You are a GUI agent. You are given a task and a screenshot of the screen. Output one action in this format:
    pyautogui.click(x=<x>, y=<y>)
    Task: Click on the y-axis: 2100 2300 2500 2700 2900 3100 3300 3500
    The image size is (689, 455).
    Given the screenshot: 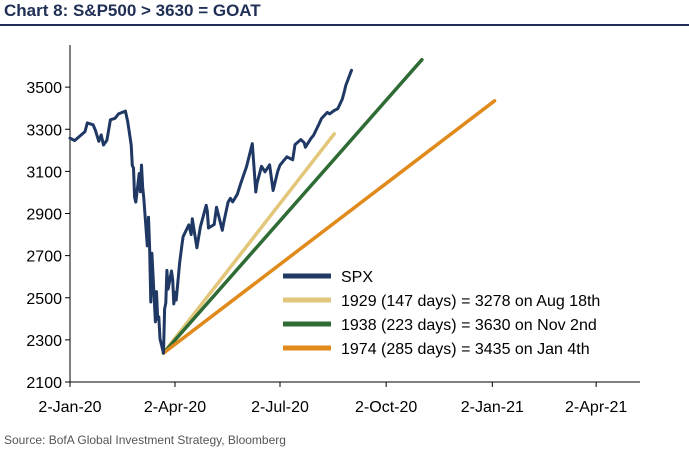 What is the action you would take?
    pyautogui.click(x=48, y=218)
    